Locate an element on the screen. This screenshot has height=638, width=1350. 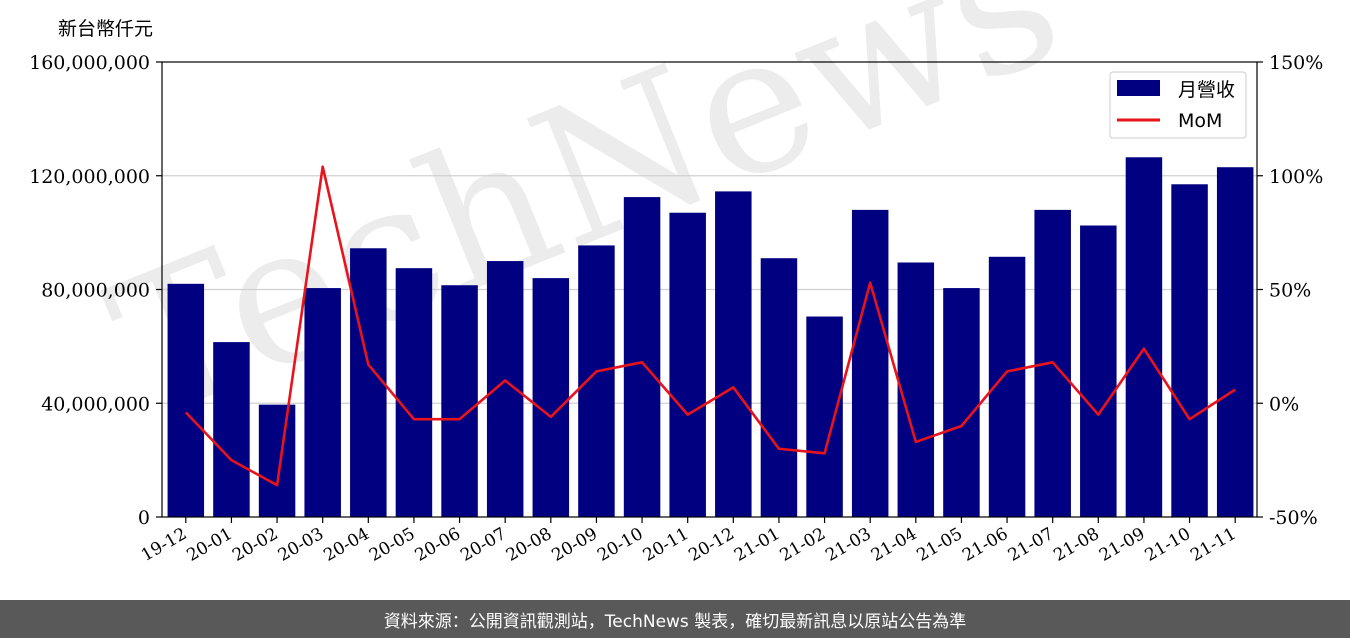
legend-label-revenue: 月營收 is located at coordinates (1206, 90).